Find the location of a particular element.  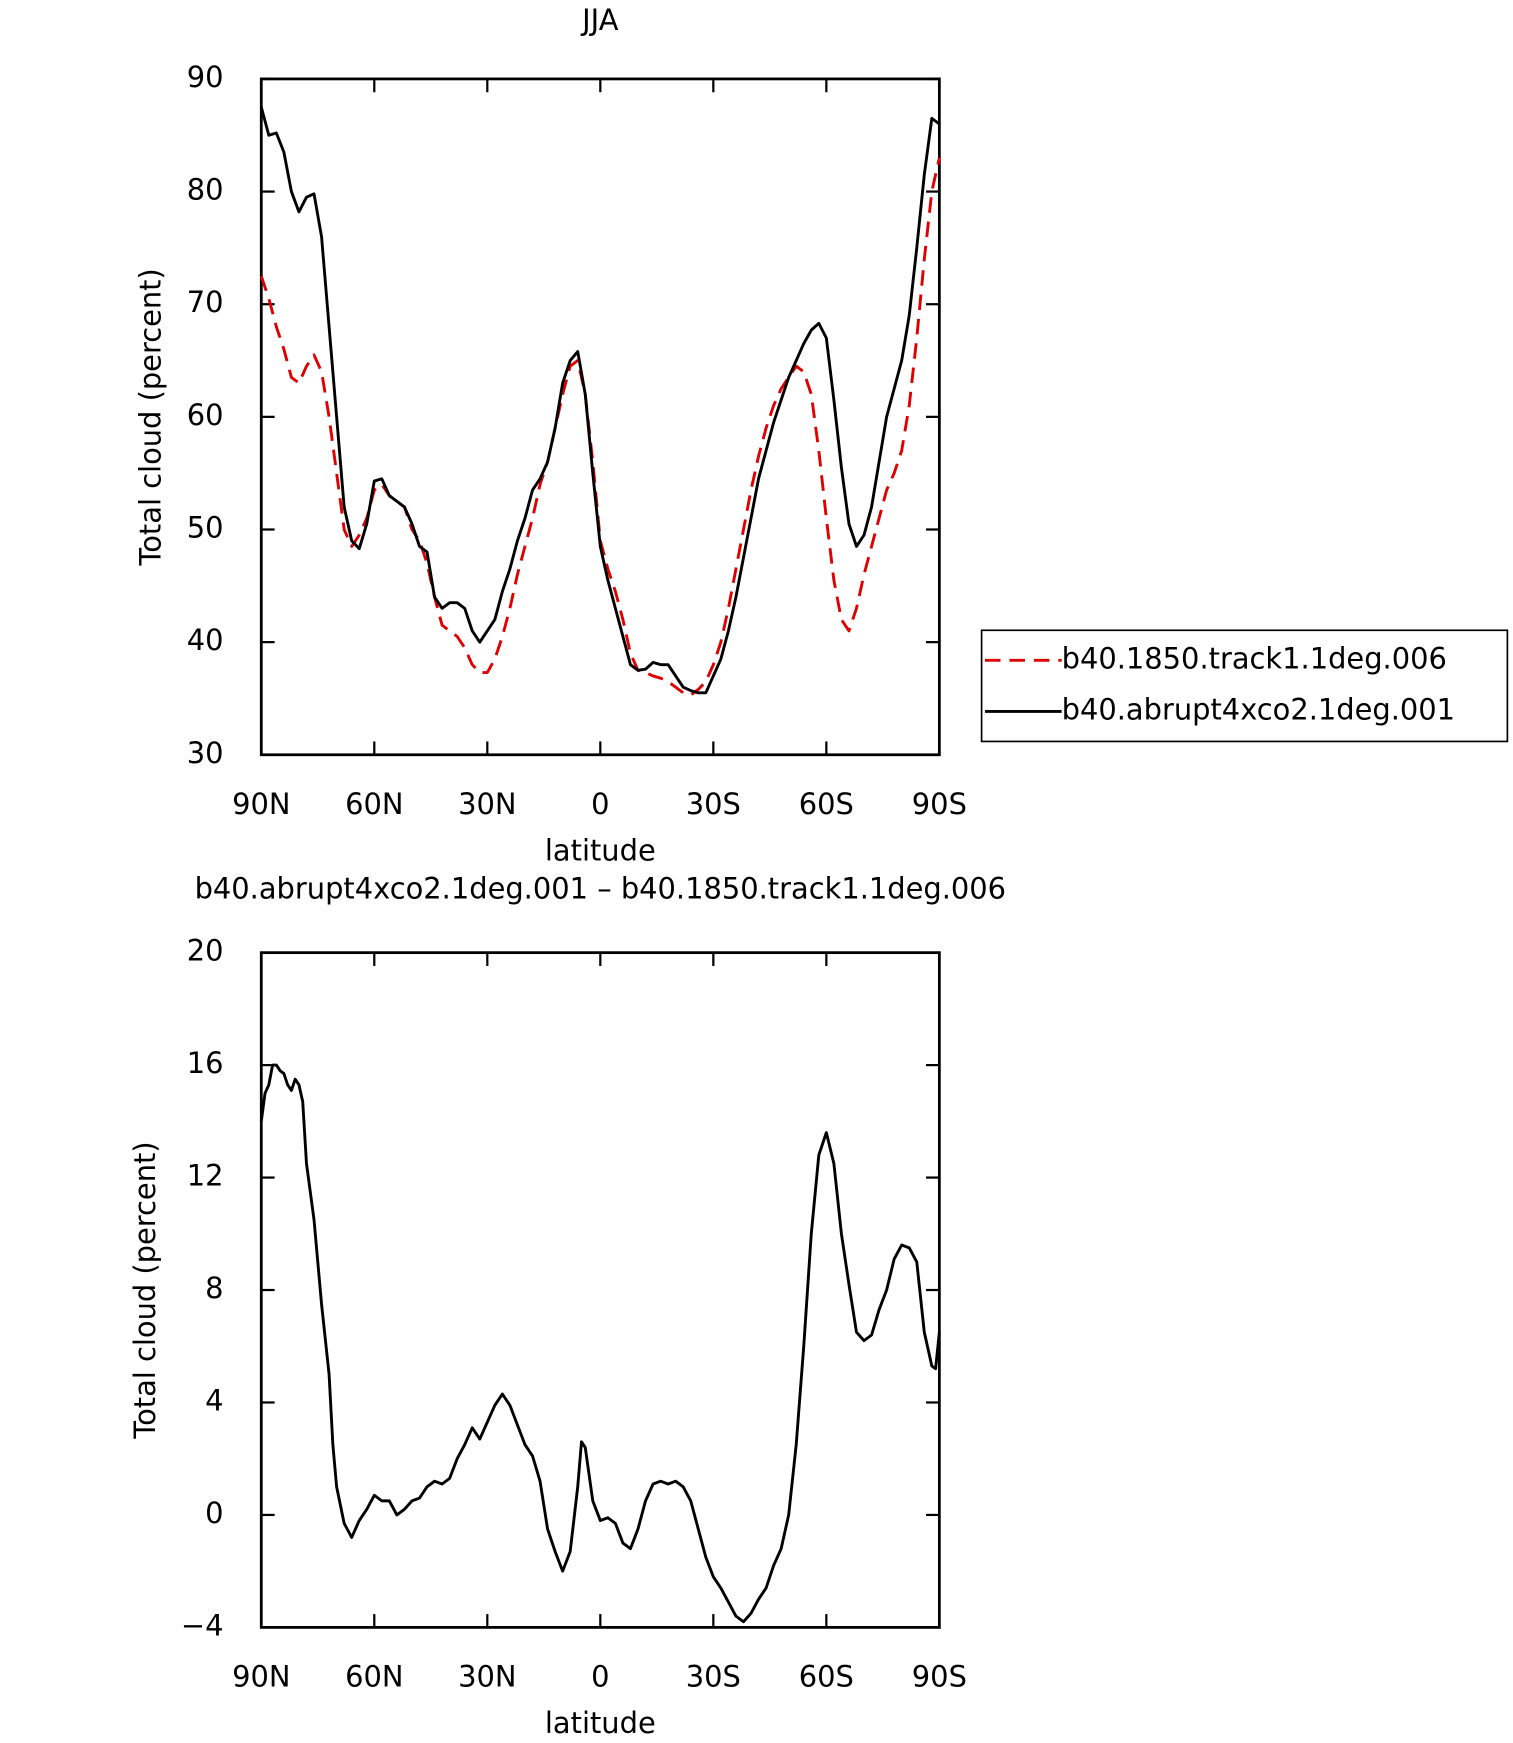

data-line is located at coordinates (600, 1343).